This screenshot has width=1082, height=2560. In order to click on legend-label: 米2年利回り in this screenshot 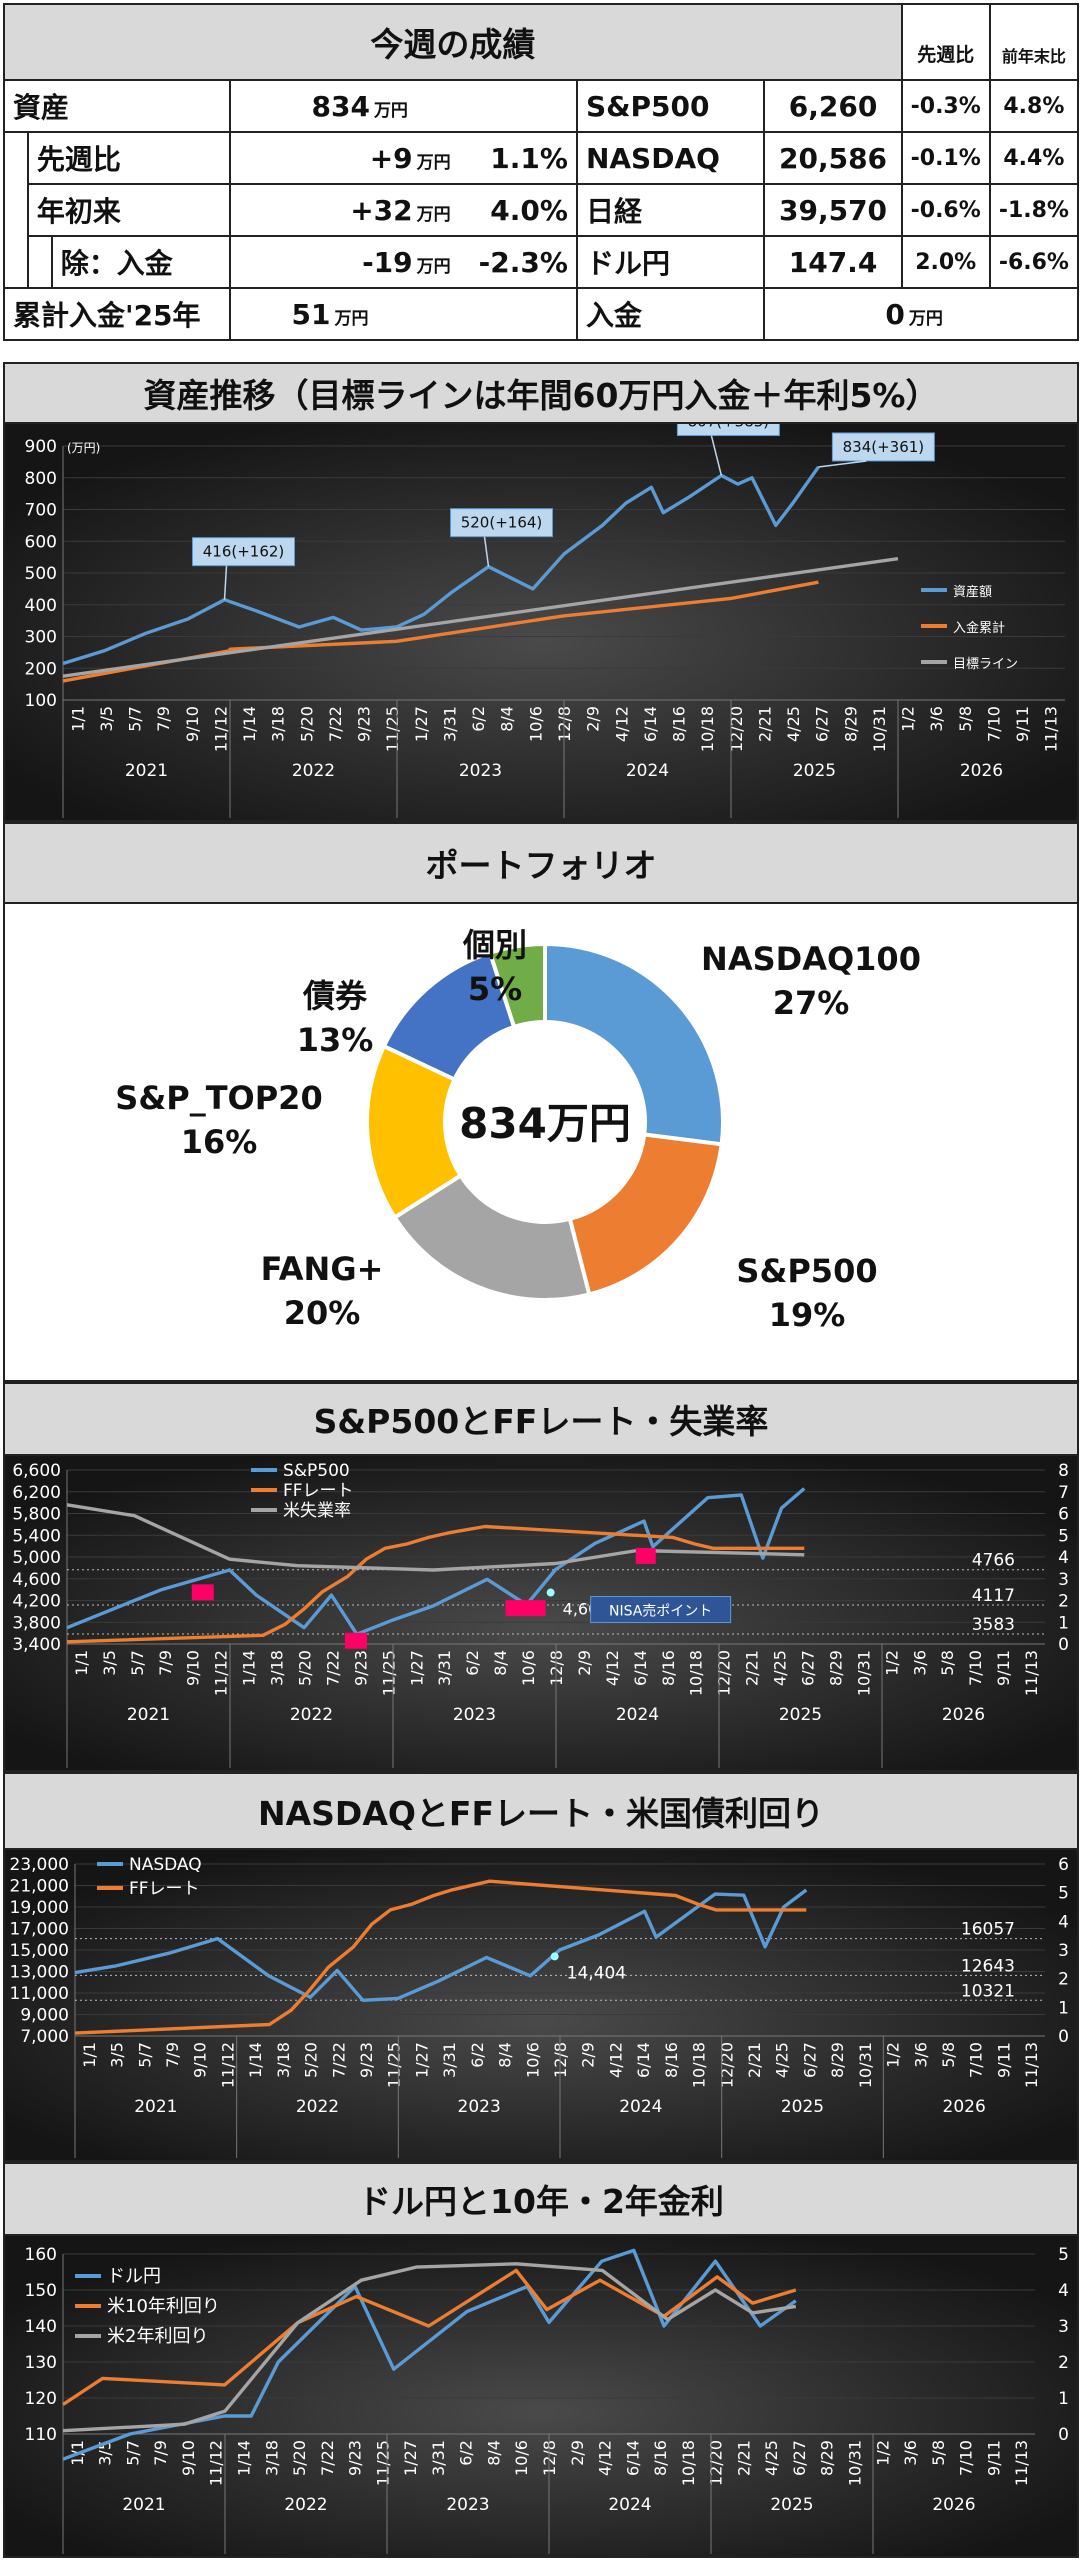, I will do `click(157, 2336)`.